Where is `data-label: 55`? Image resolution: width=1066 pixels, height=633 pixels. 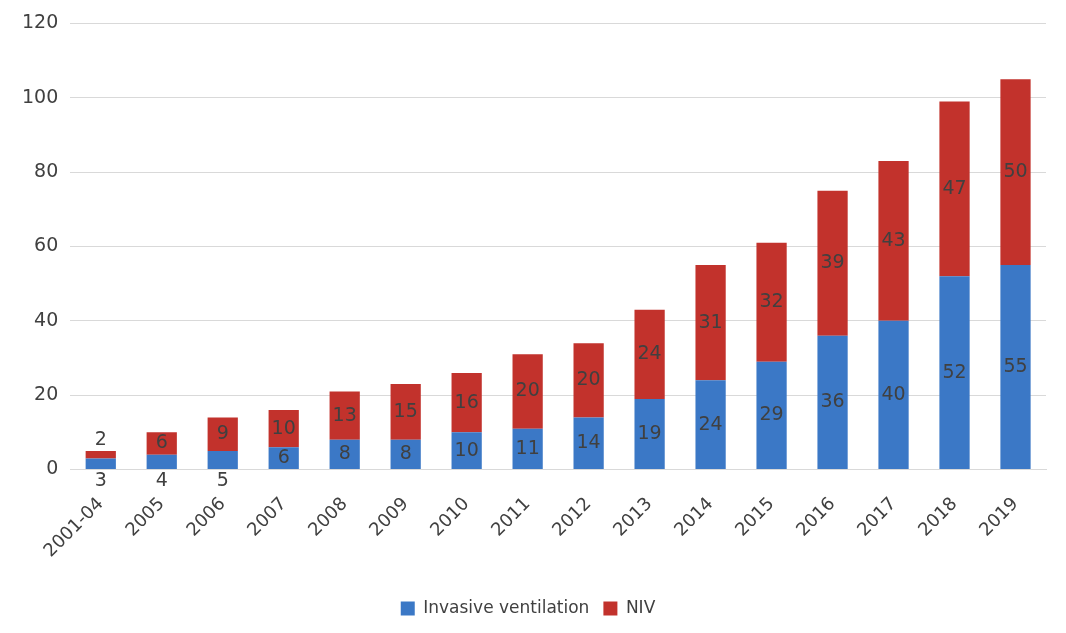 data-label: 55 is located at coordinates (1015, 364).